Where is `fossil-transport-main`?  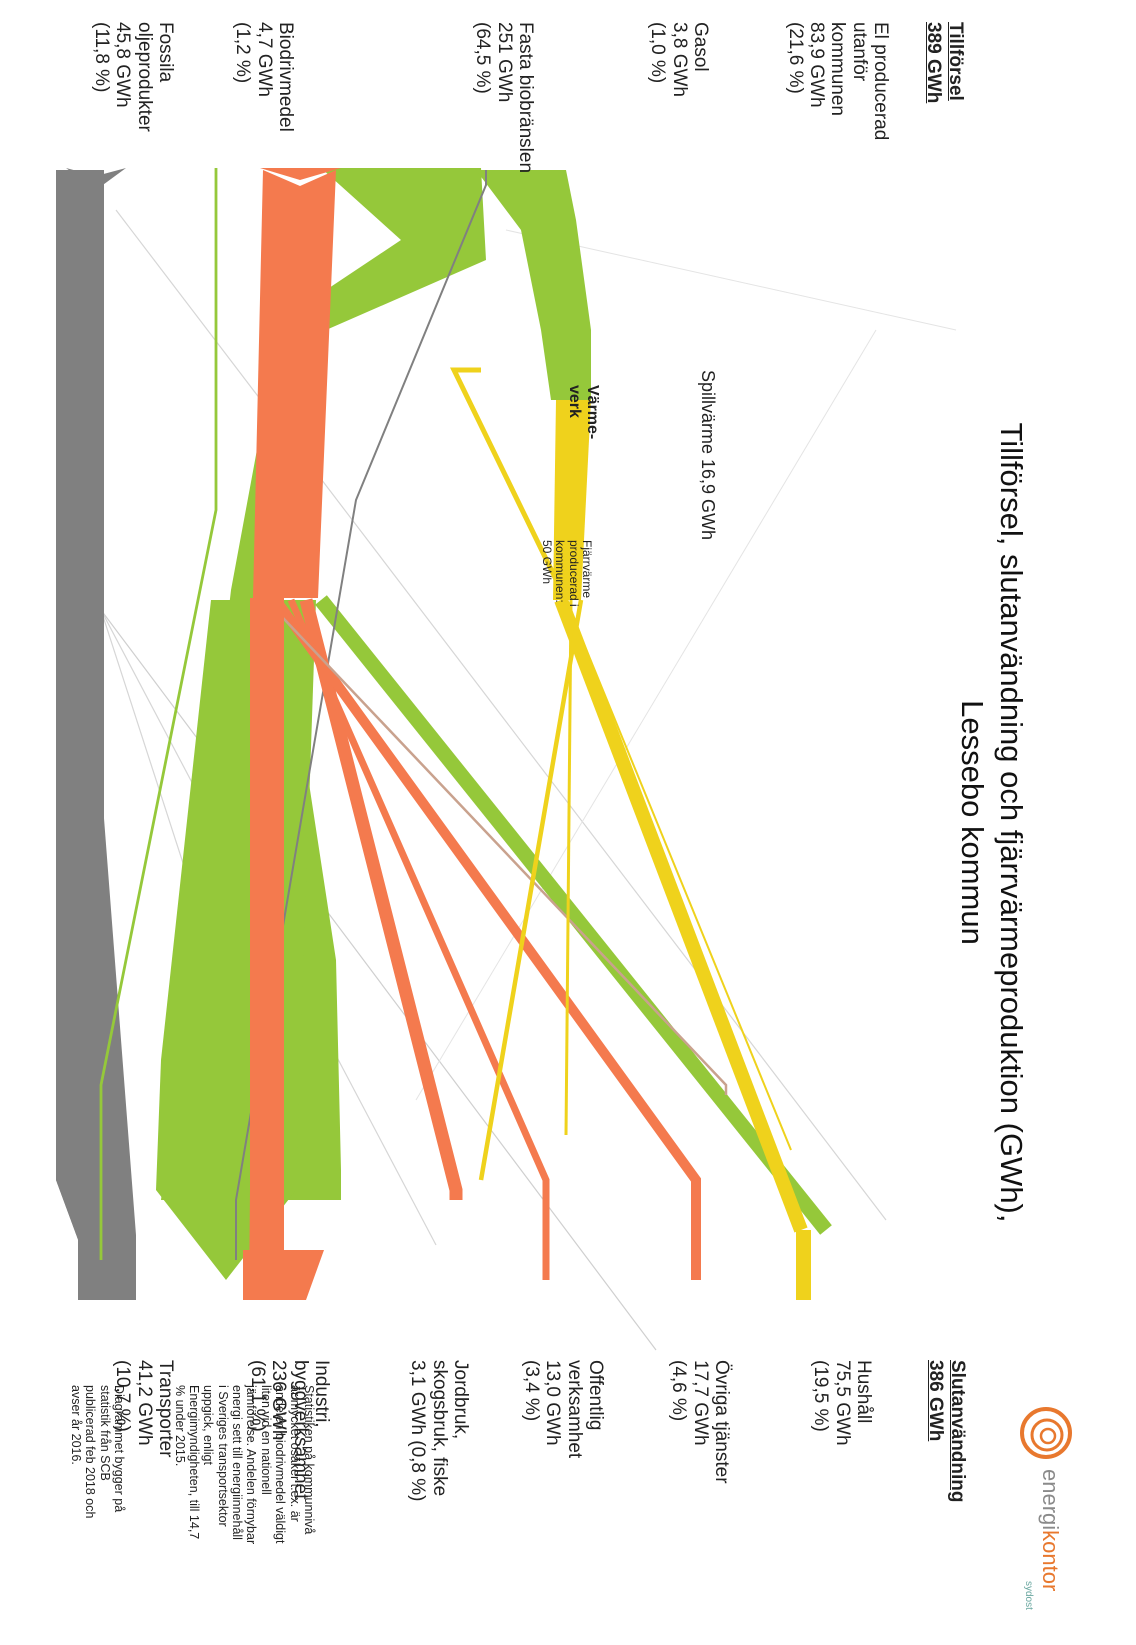 fossil-transport-main is located at coordinates (80, 707).